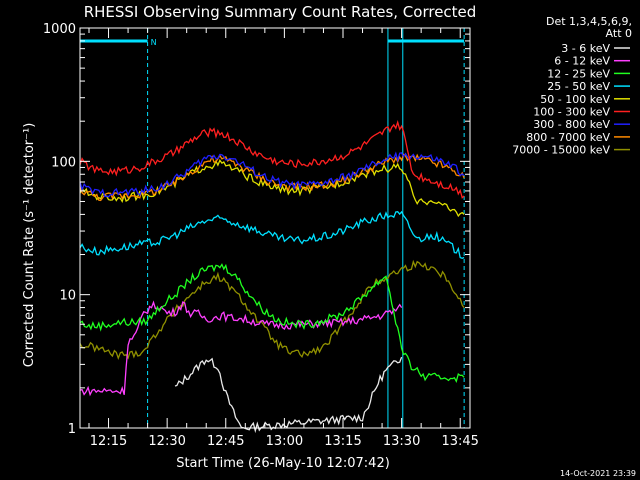 The height and width of the screenshot is (480, 640). What do you see at coordinates (283, 463) in the screenshot?
I see `x-axis-label: Start Time (26-May-10 12:07:42)` at bounding box center [283, 463].